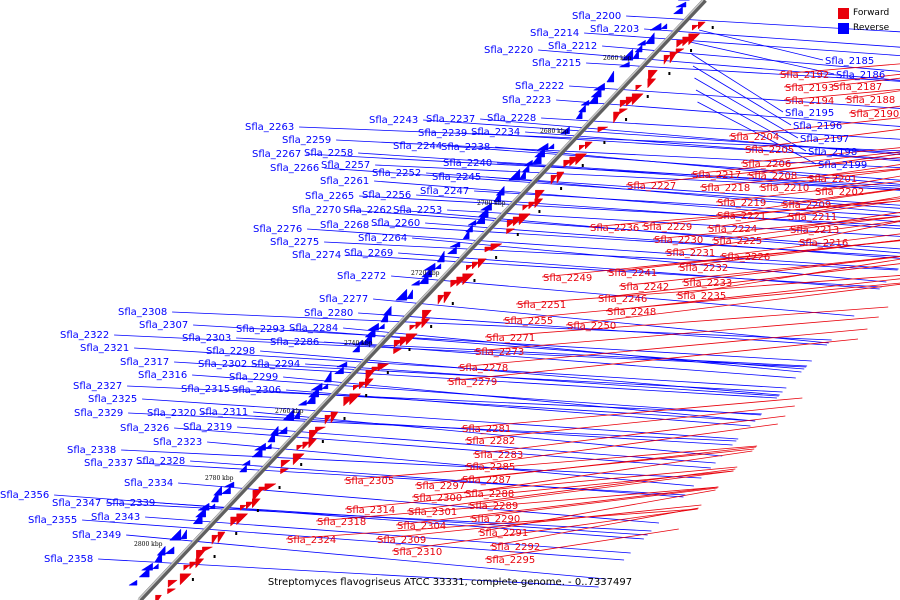 This screenshot has height=600, width=900. What do you see at coordinates (367, 210) in the screenshot?
I see `reverse-gene-label: Sfla_2262` at bounding box center [367, 210].